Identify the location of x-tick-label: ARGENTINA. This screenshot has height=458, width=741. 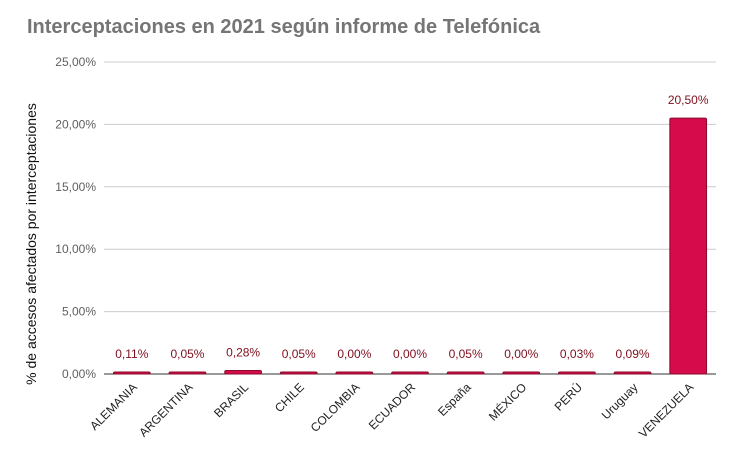
(165, 409).